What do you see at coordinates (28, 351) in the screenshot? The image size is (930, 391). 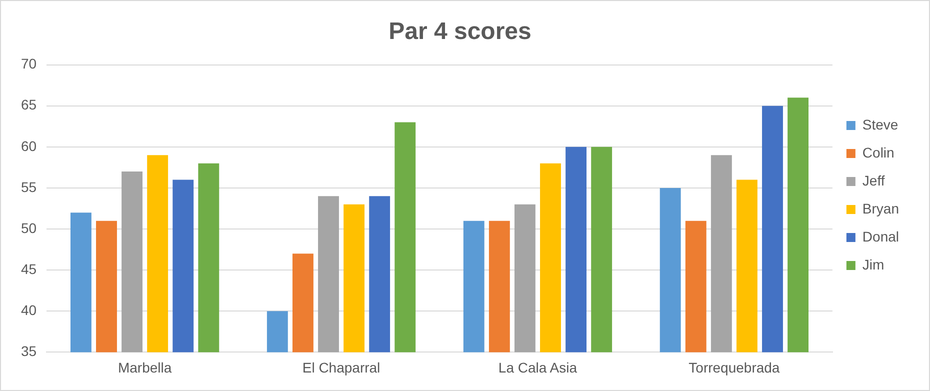 I see `y-tick-label: 35` at bounding box center [28, 351].